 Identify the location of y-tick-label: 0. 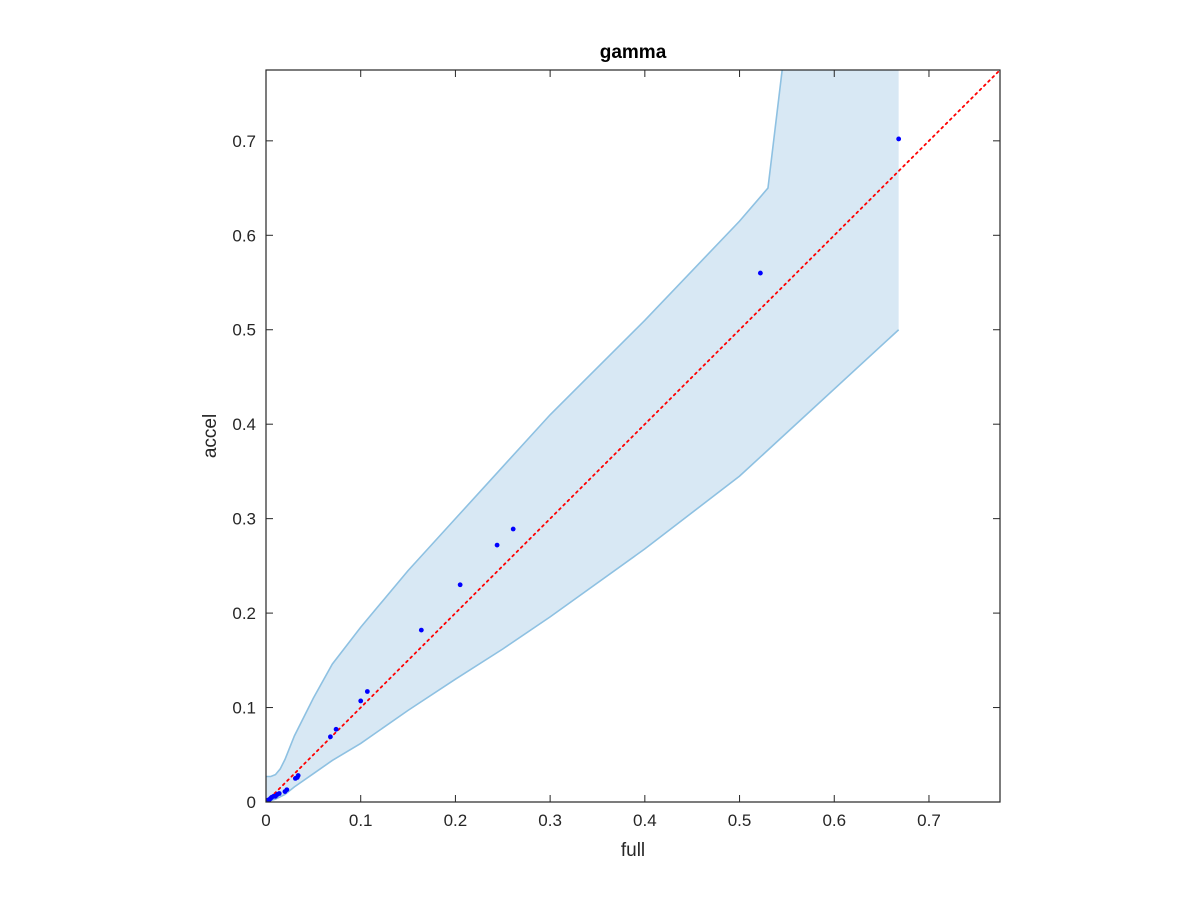
(251, 802).